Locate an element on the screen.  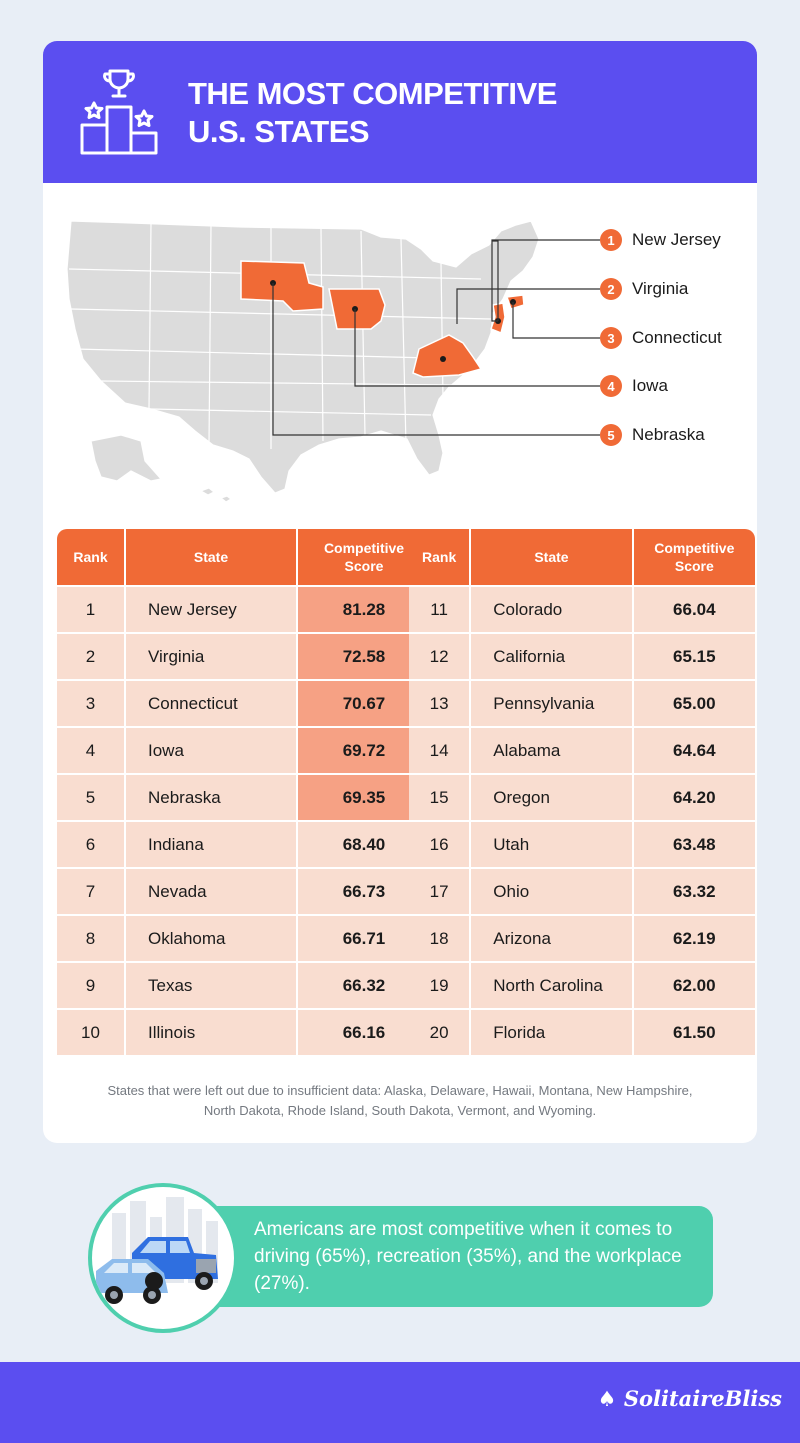
table-row: 7 Nevada 66.73 is located at coordinates (243, 891).